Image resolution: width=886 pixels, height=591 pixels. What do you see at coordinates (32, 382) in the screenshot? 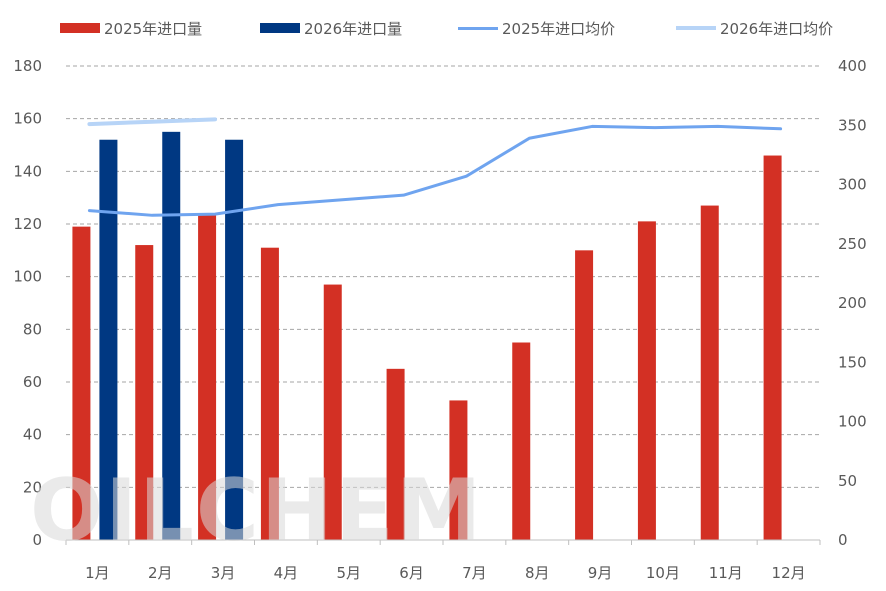
I see `y-left-tick-label: 60` at bounding box center [32, 382].